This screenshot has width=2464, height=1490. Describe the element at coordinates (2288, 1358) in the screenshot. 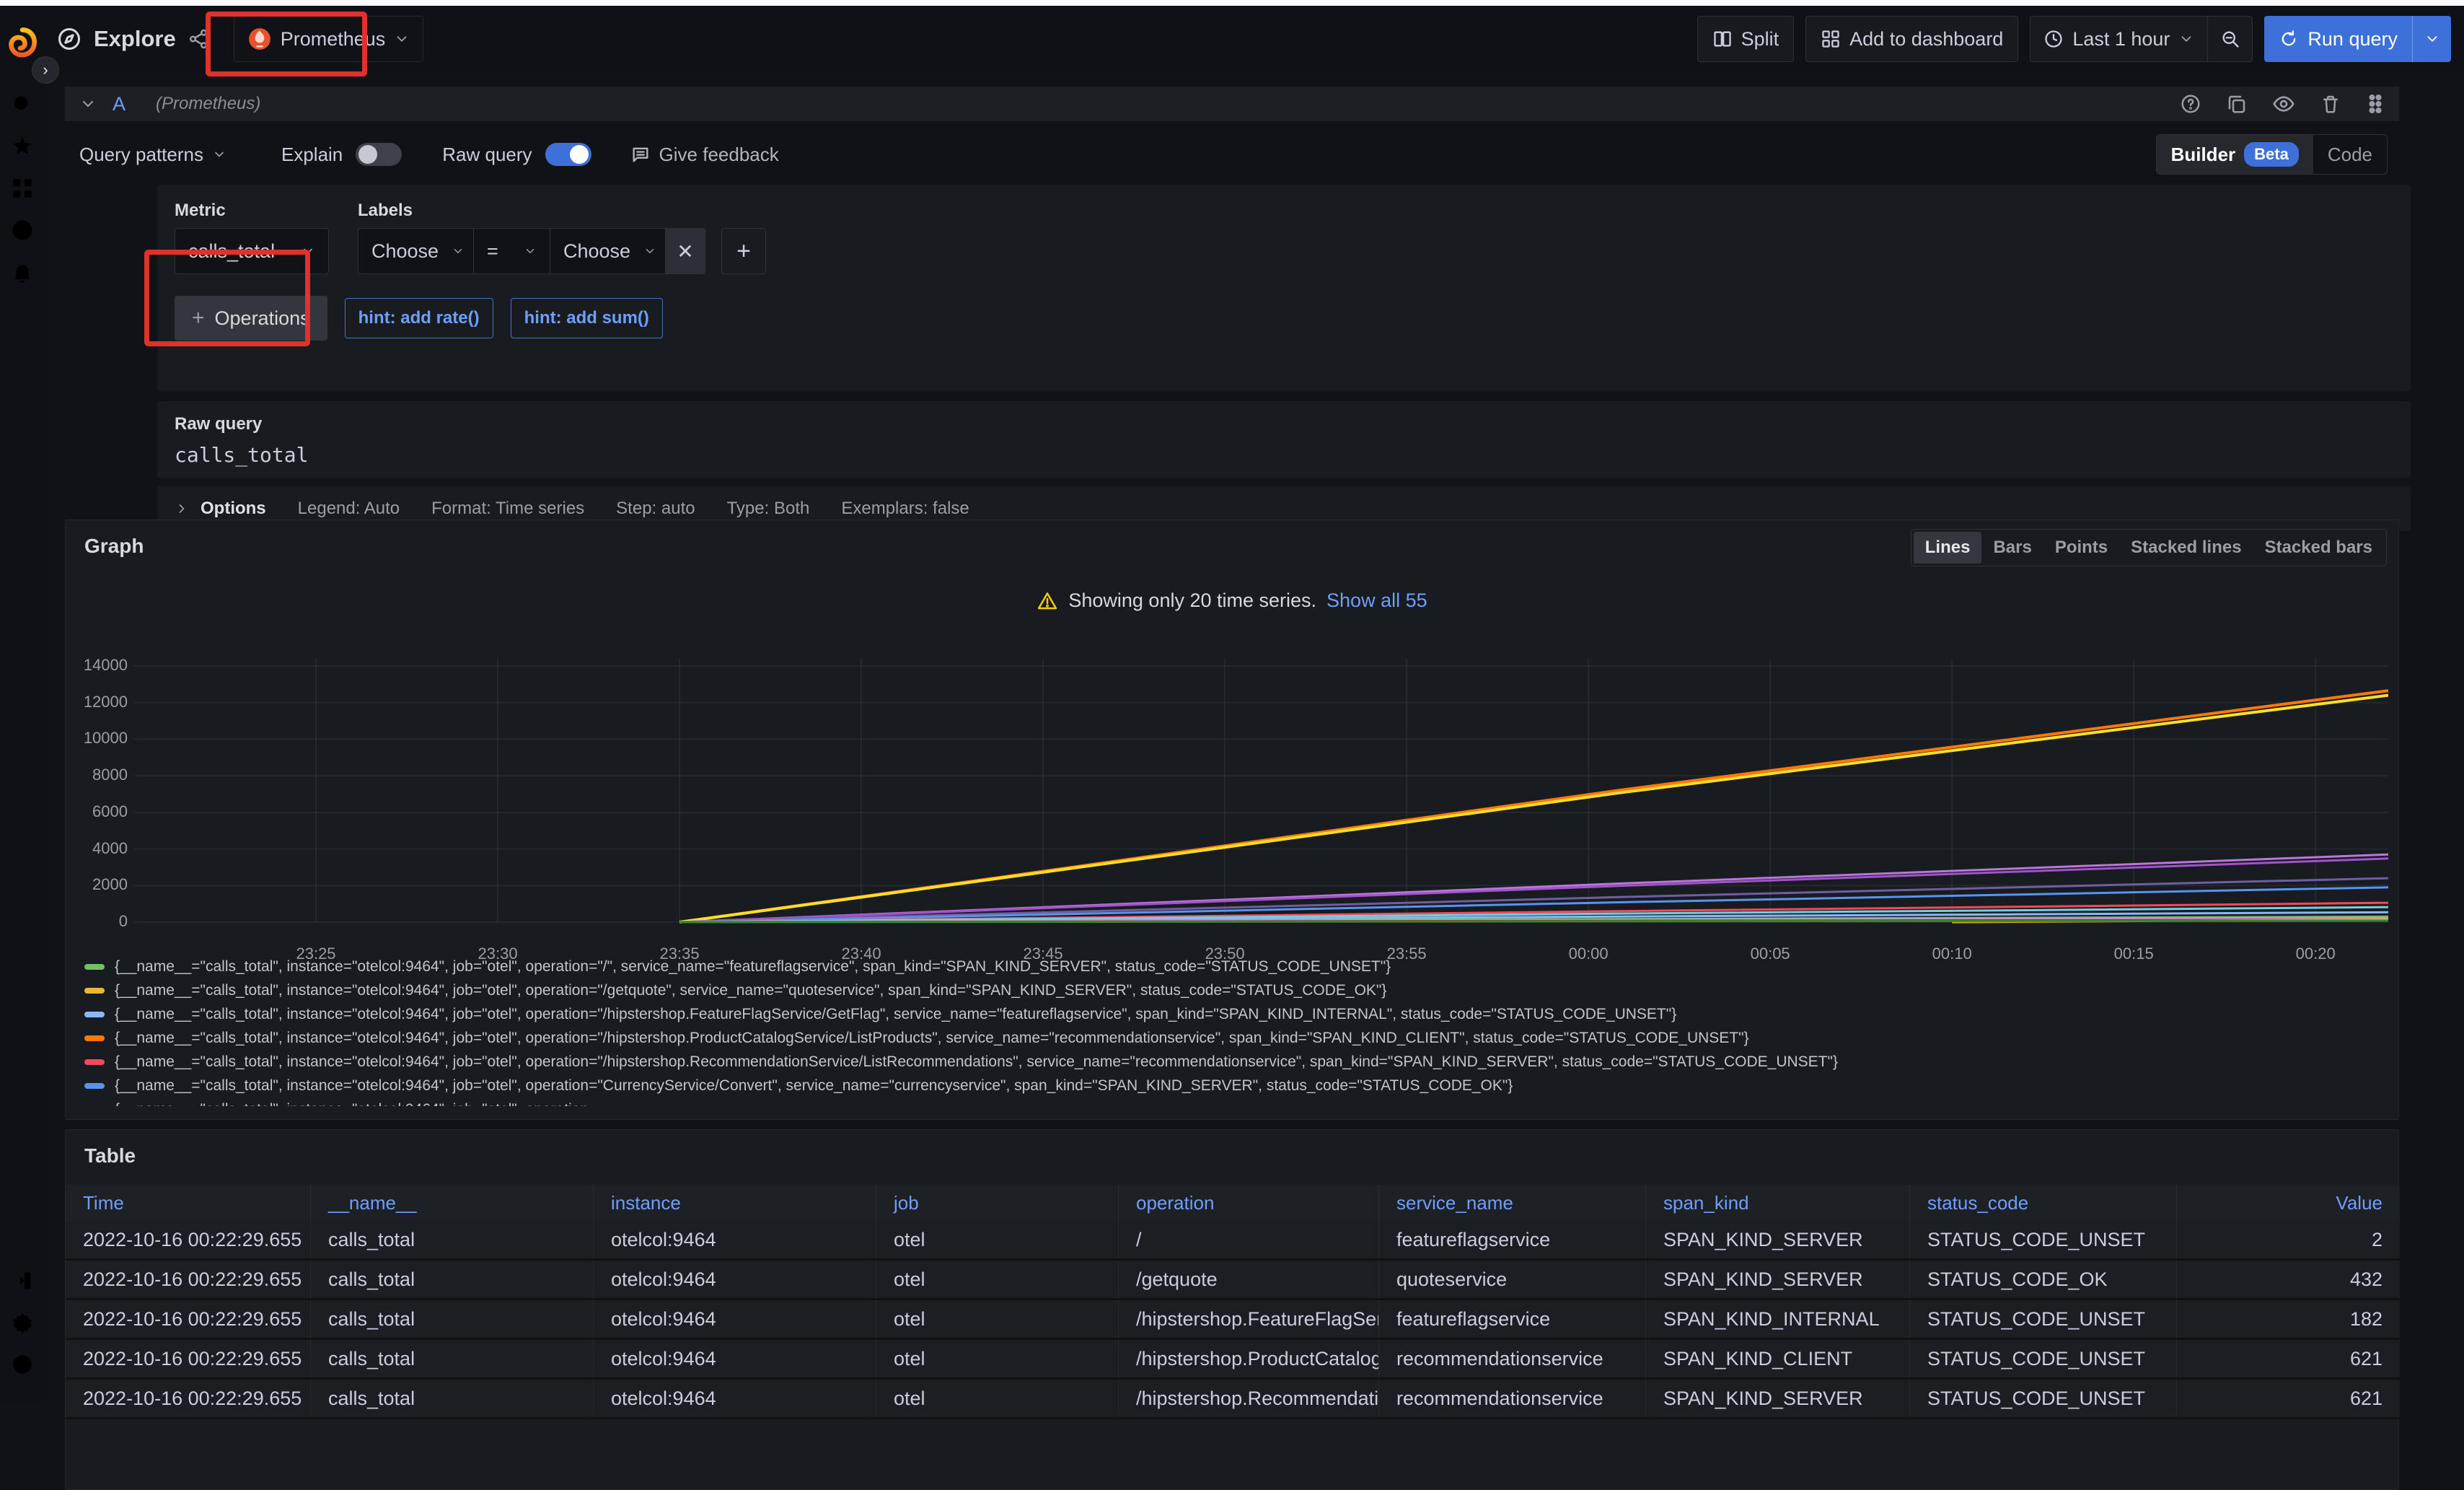

I see `table-cell: 621` at that location.